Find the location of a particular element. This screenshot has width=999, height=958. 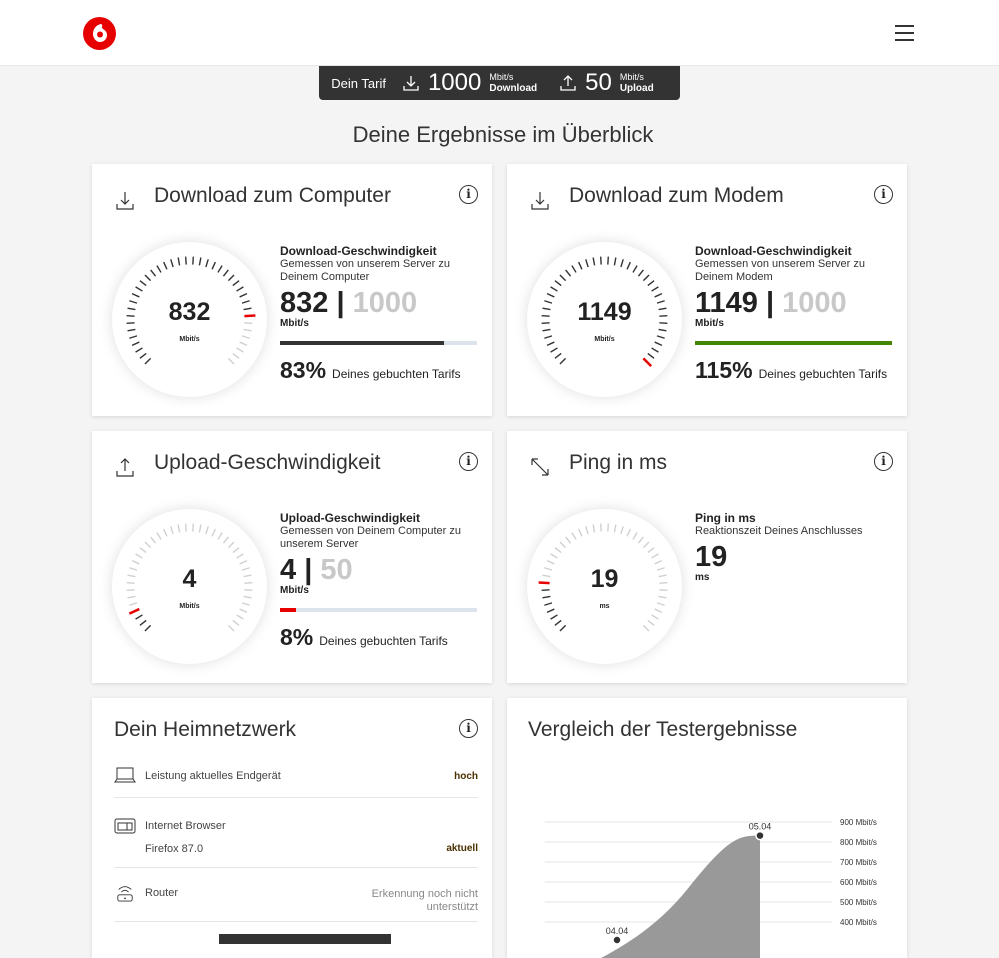

metric-unit: Mbit/s is located at coordinates (380, 590).